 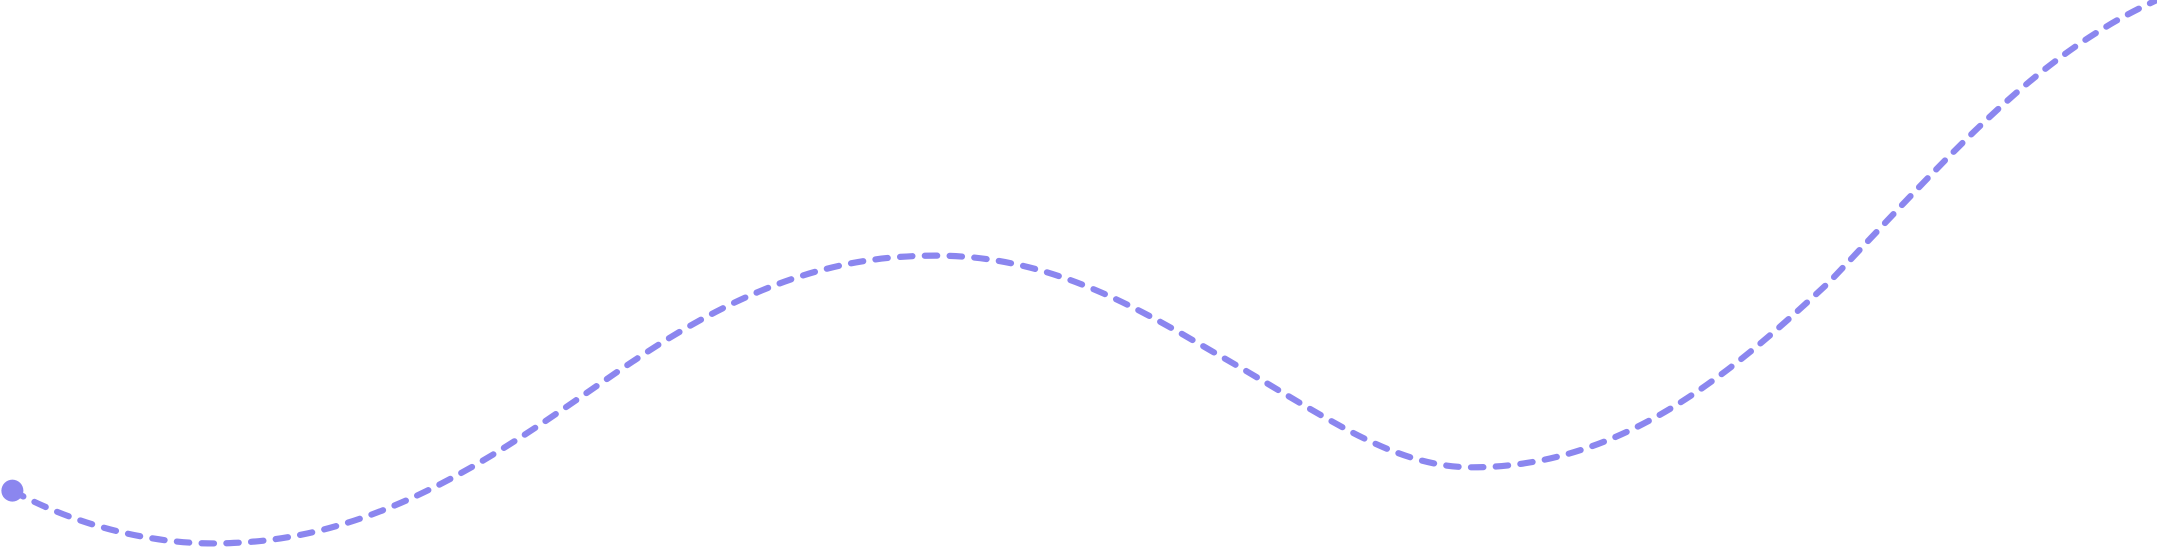 What do you see at coordinates (12, 490) in the screenshot?
I see `start-dot` at bounding box center [12, 490].